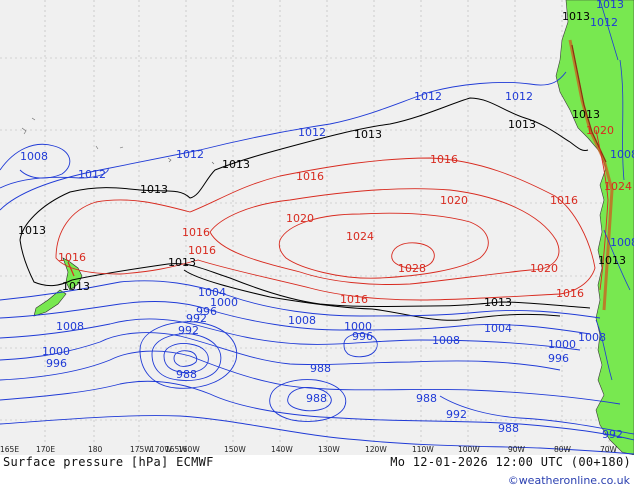 The image size is (634, 490). Describe the element at coordinates (360, 345) in the screenshot. I see `small-low-ring` at that location.